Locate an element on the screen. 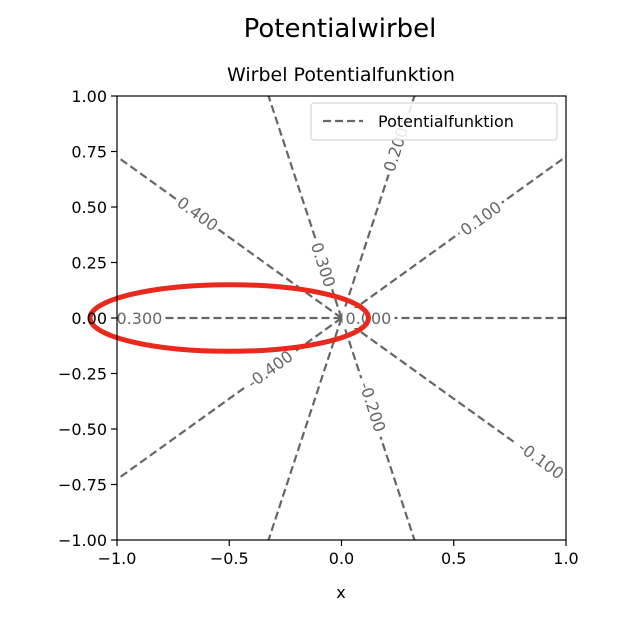  contour-label-3: 0.300 is located at coordinates (323, 264).